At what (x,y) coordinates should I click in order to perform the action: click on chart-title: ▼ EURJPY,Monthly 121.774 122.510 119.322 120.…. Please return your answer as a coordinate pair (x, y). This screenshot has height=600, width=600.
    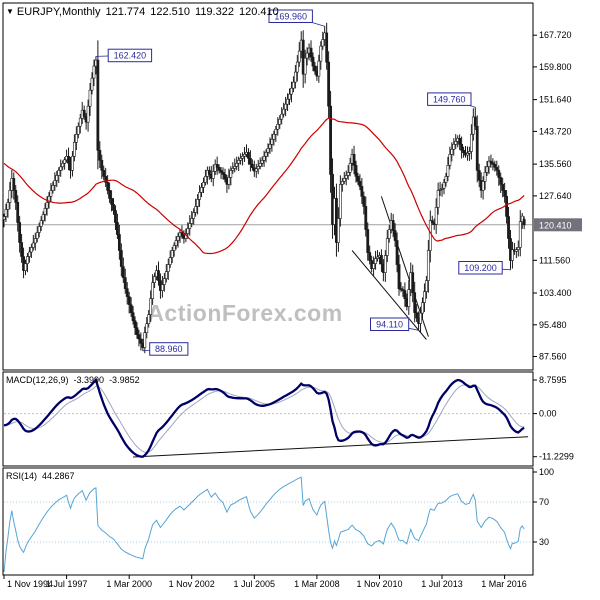
    Looking at the image, I should click on (142, 12).